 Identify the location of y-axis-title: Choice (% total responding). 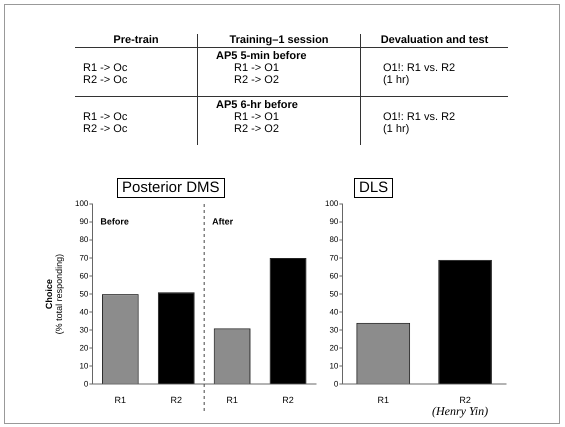
(54, 294).